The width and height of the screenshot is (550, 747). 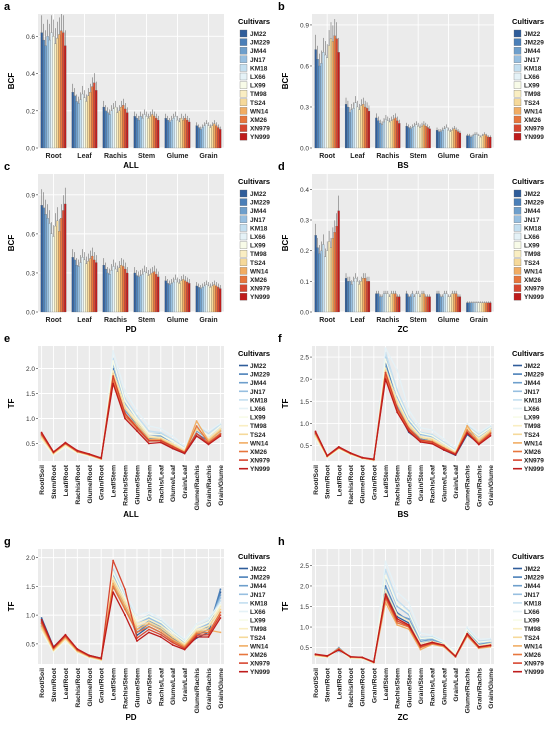 I want to click on bar-stem-jm22, so click(x=406, y=303).